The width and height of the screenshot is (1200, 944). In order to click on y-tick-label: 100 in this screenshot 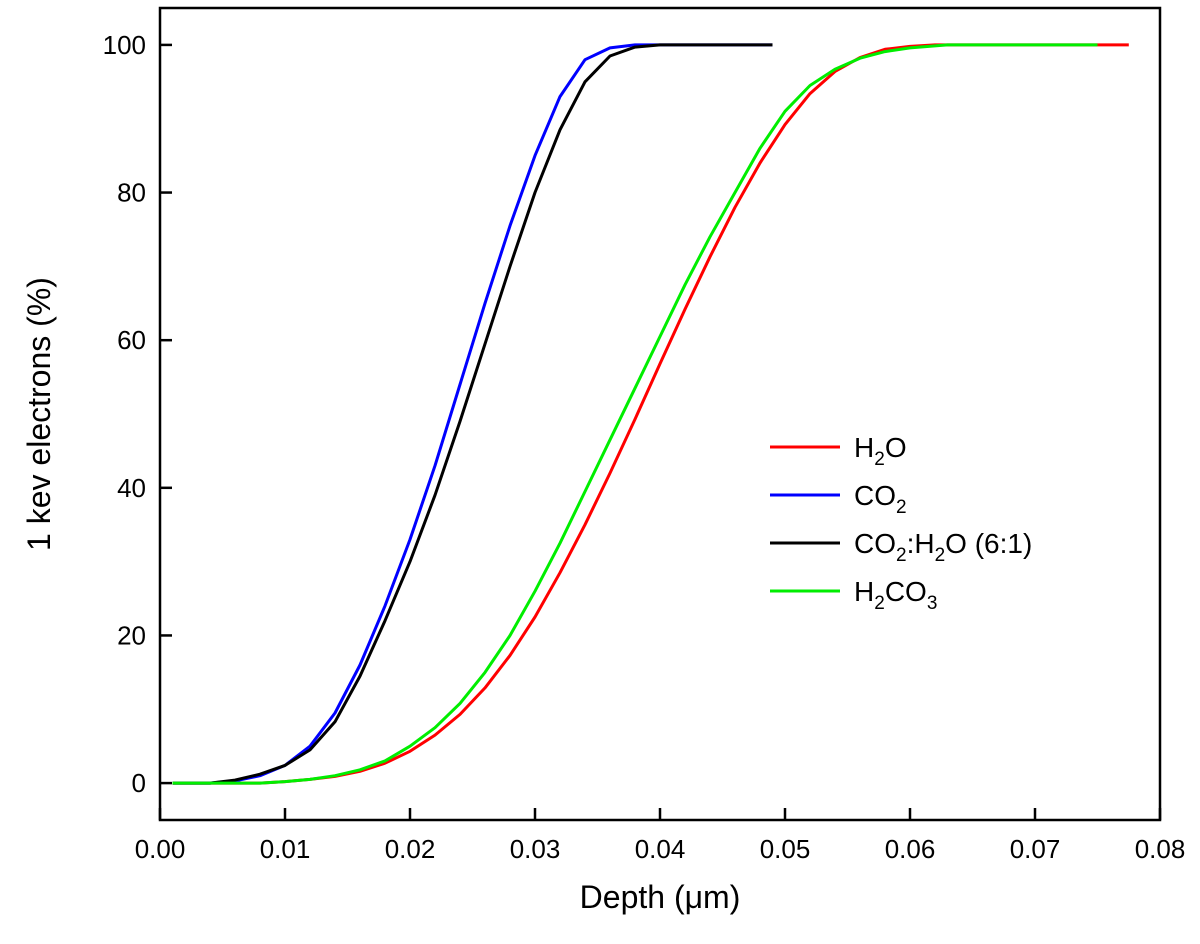, I will do `click(124, 45)`.